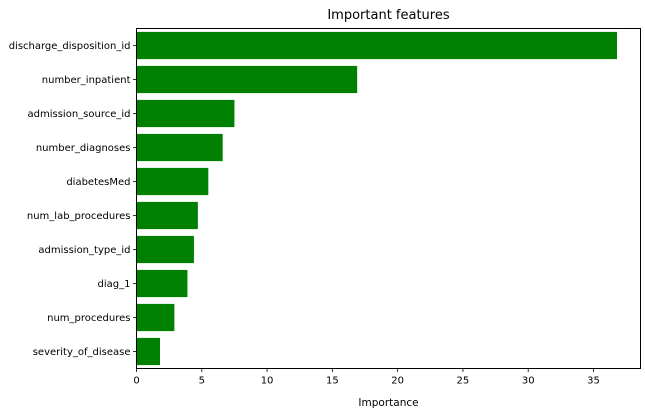 Image resolution: width=645 pixels, height=414 pixels. What do you see at coordinates (114, 284) in the screenshot?
I see `y-tick-label: diag_1` at bounding box center [114, 284].